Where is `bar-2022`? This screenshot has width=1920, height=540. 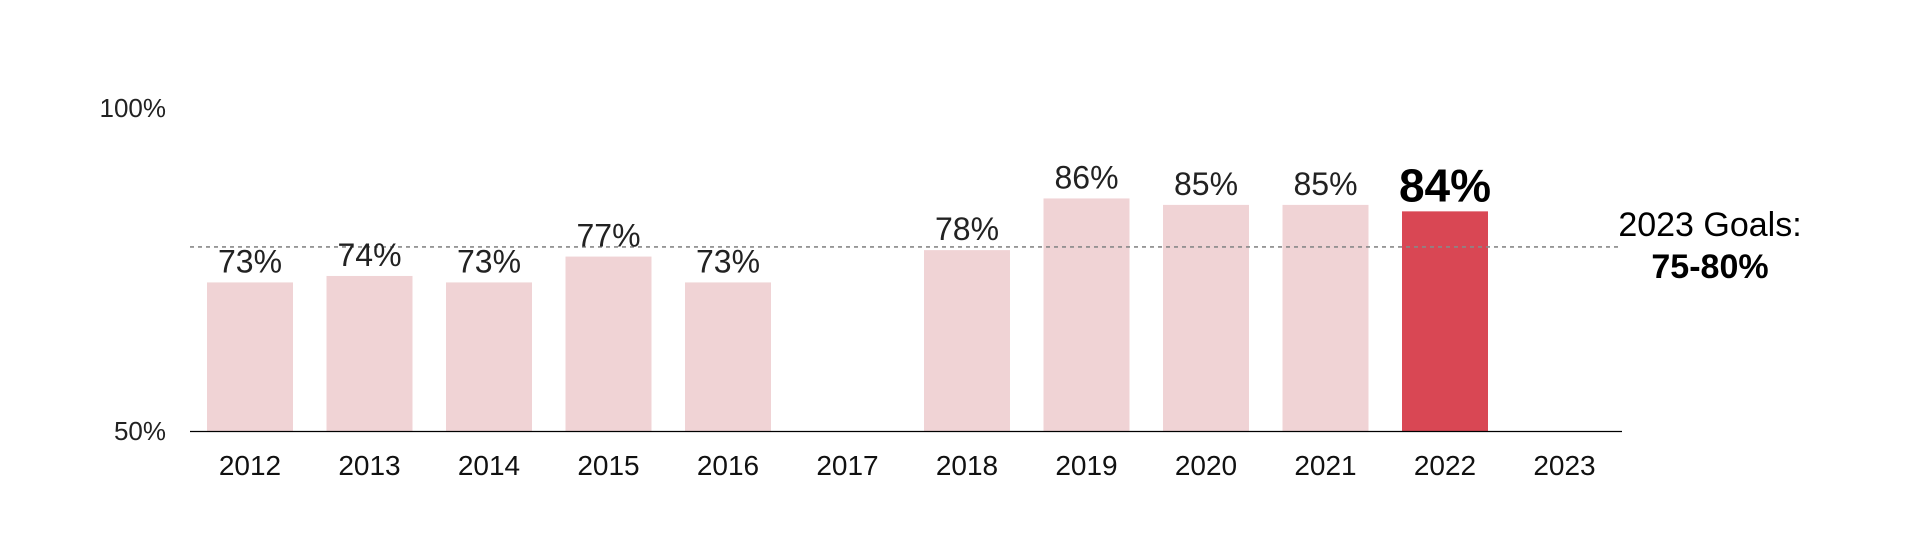
bar-2022 is located at coordinates (1445, 321).